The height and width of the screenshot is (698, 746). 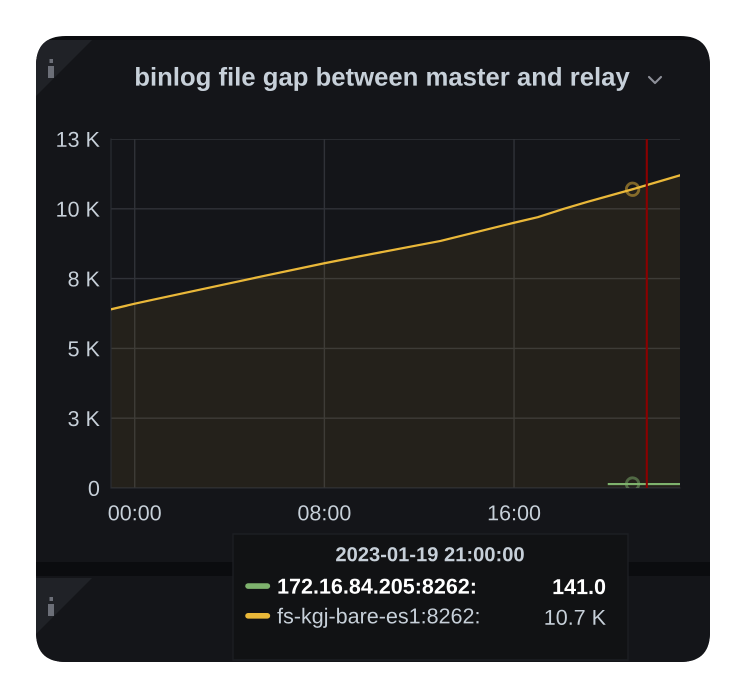 I want to click on y-tick-label: 10 K, so click(x=78, y=209).